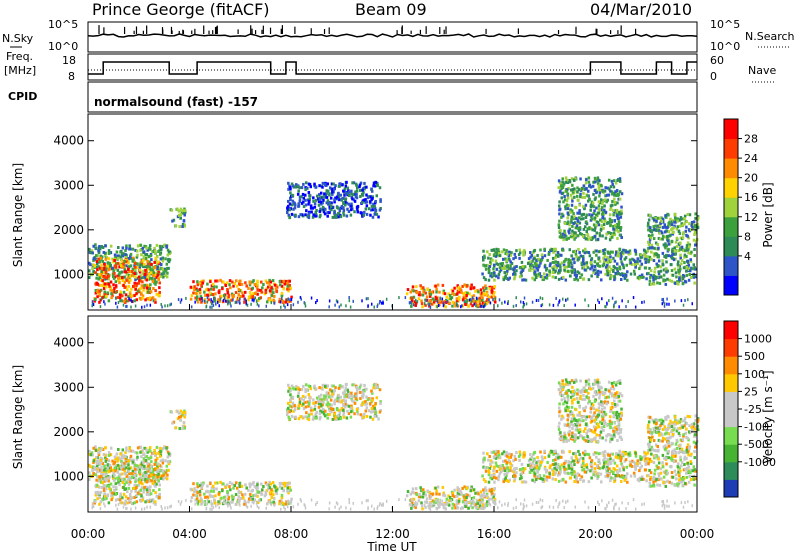 The height and width of the screenshot is (554, 800). What do you see at coordinates (731, 148) in the screenshot?
I see `colorbar-swatch` at bounding box center [731, 148].